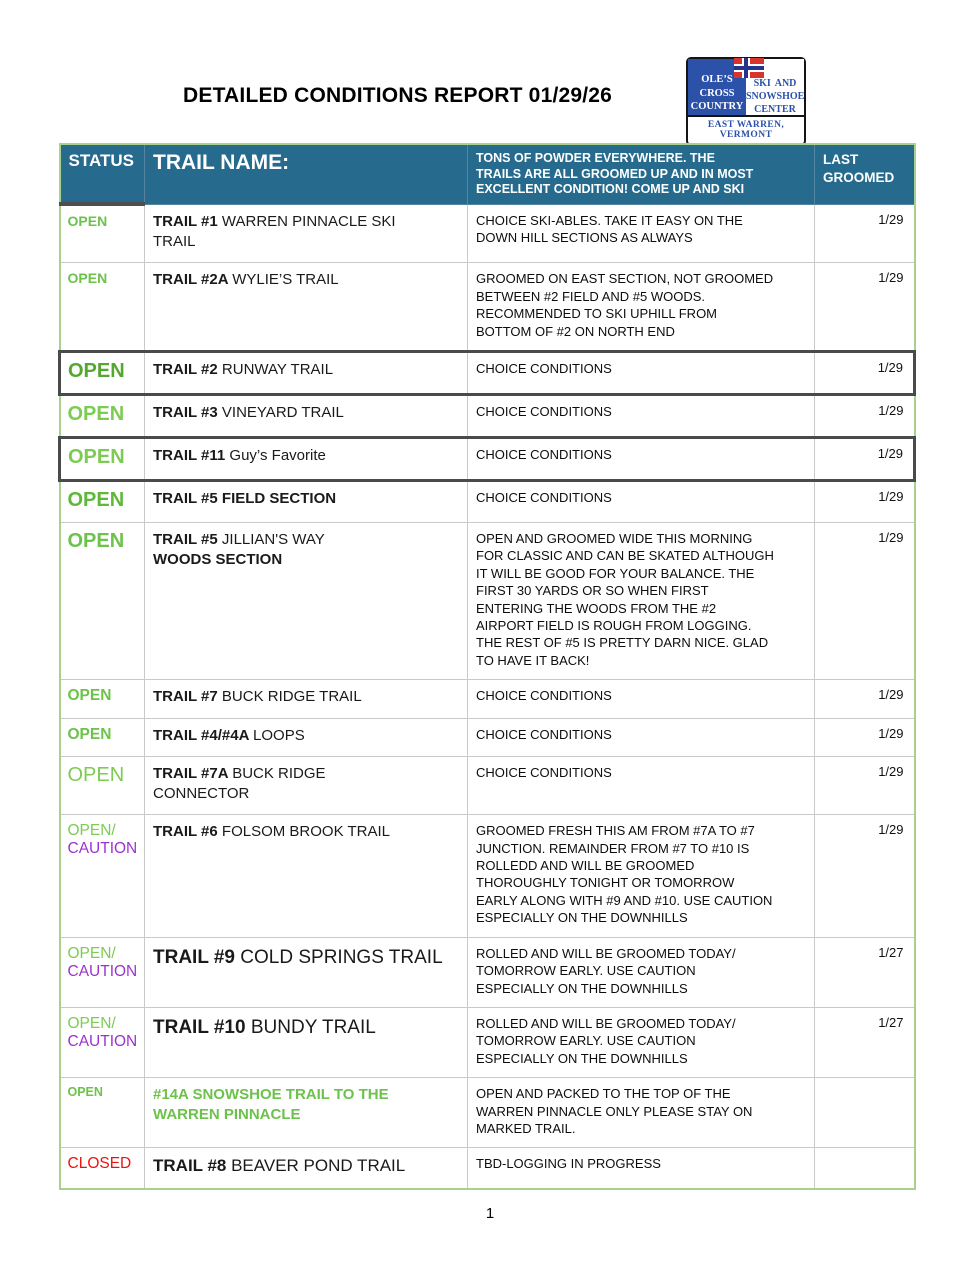 This screenshot has height=1268, width=980. Describe the element at coordinates (306, 373) in the screenshot. I see `trail-name-cell: TRAIL #2 RUNWAY TRAIL` at that location.